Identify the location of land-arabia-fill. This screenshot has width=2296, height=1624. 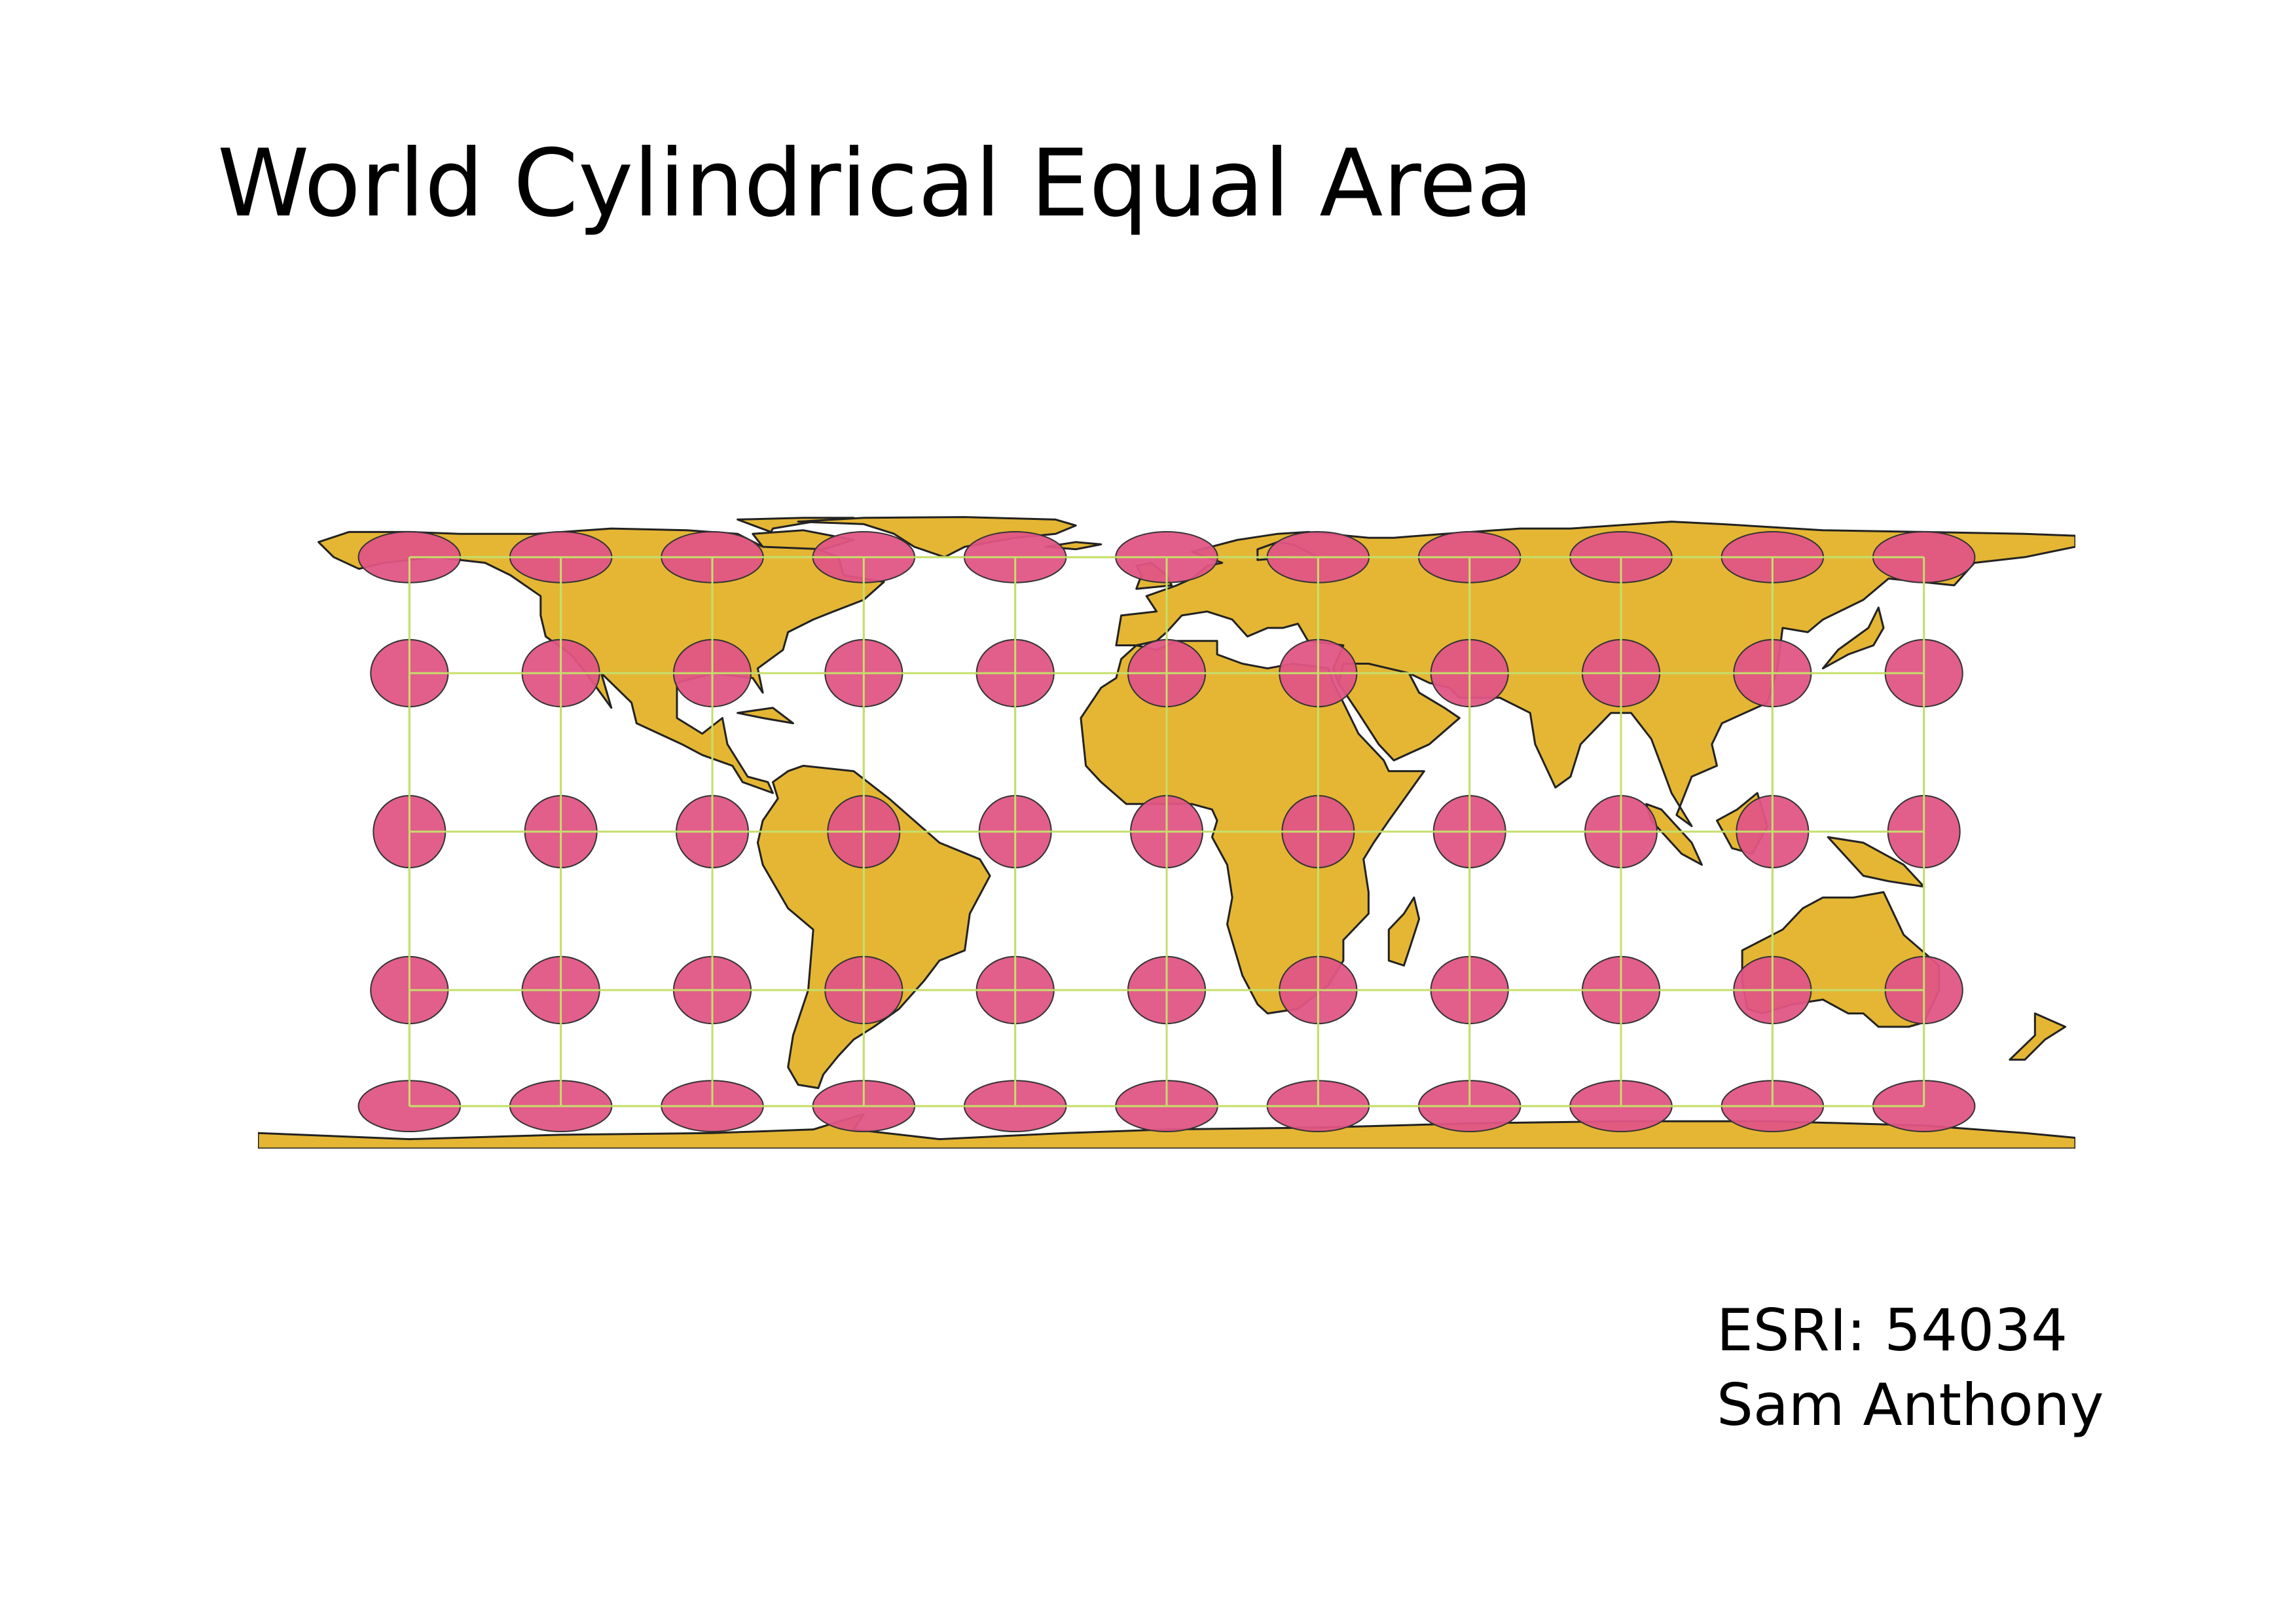
(1399, 712).